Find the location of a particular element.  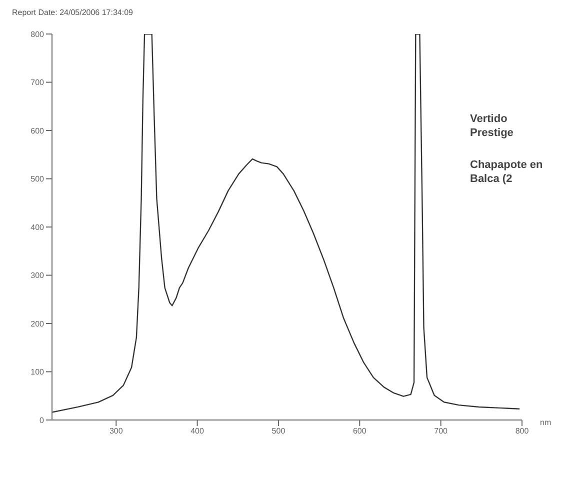

y-tick-label: 500 is located at coordinates (37, 179).